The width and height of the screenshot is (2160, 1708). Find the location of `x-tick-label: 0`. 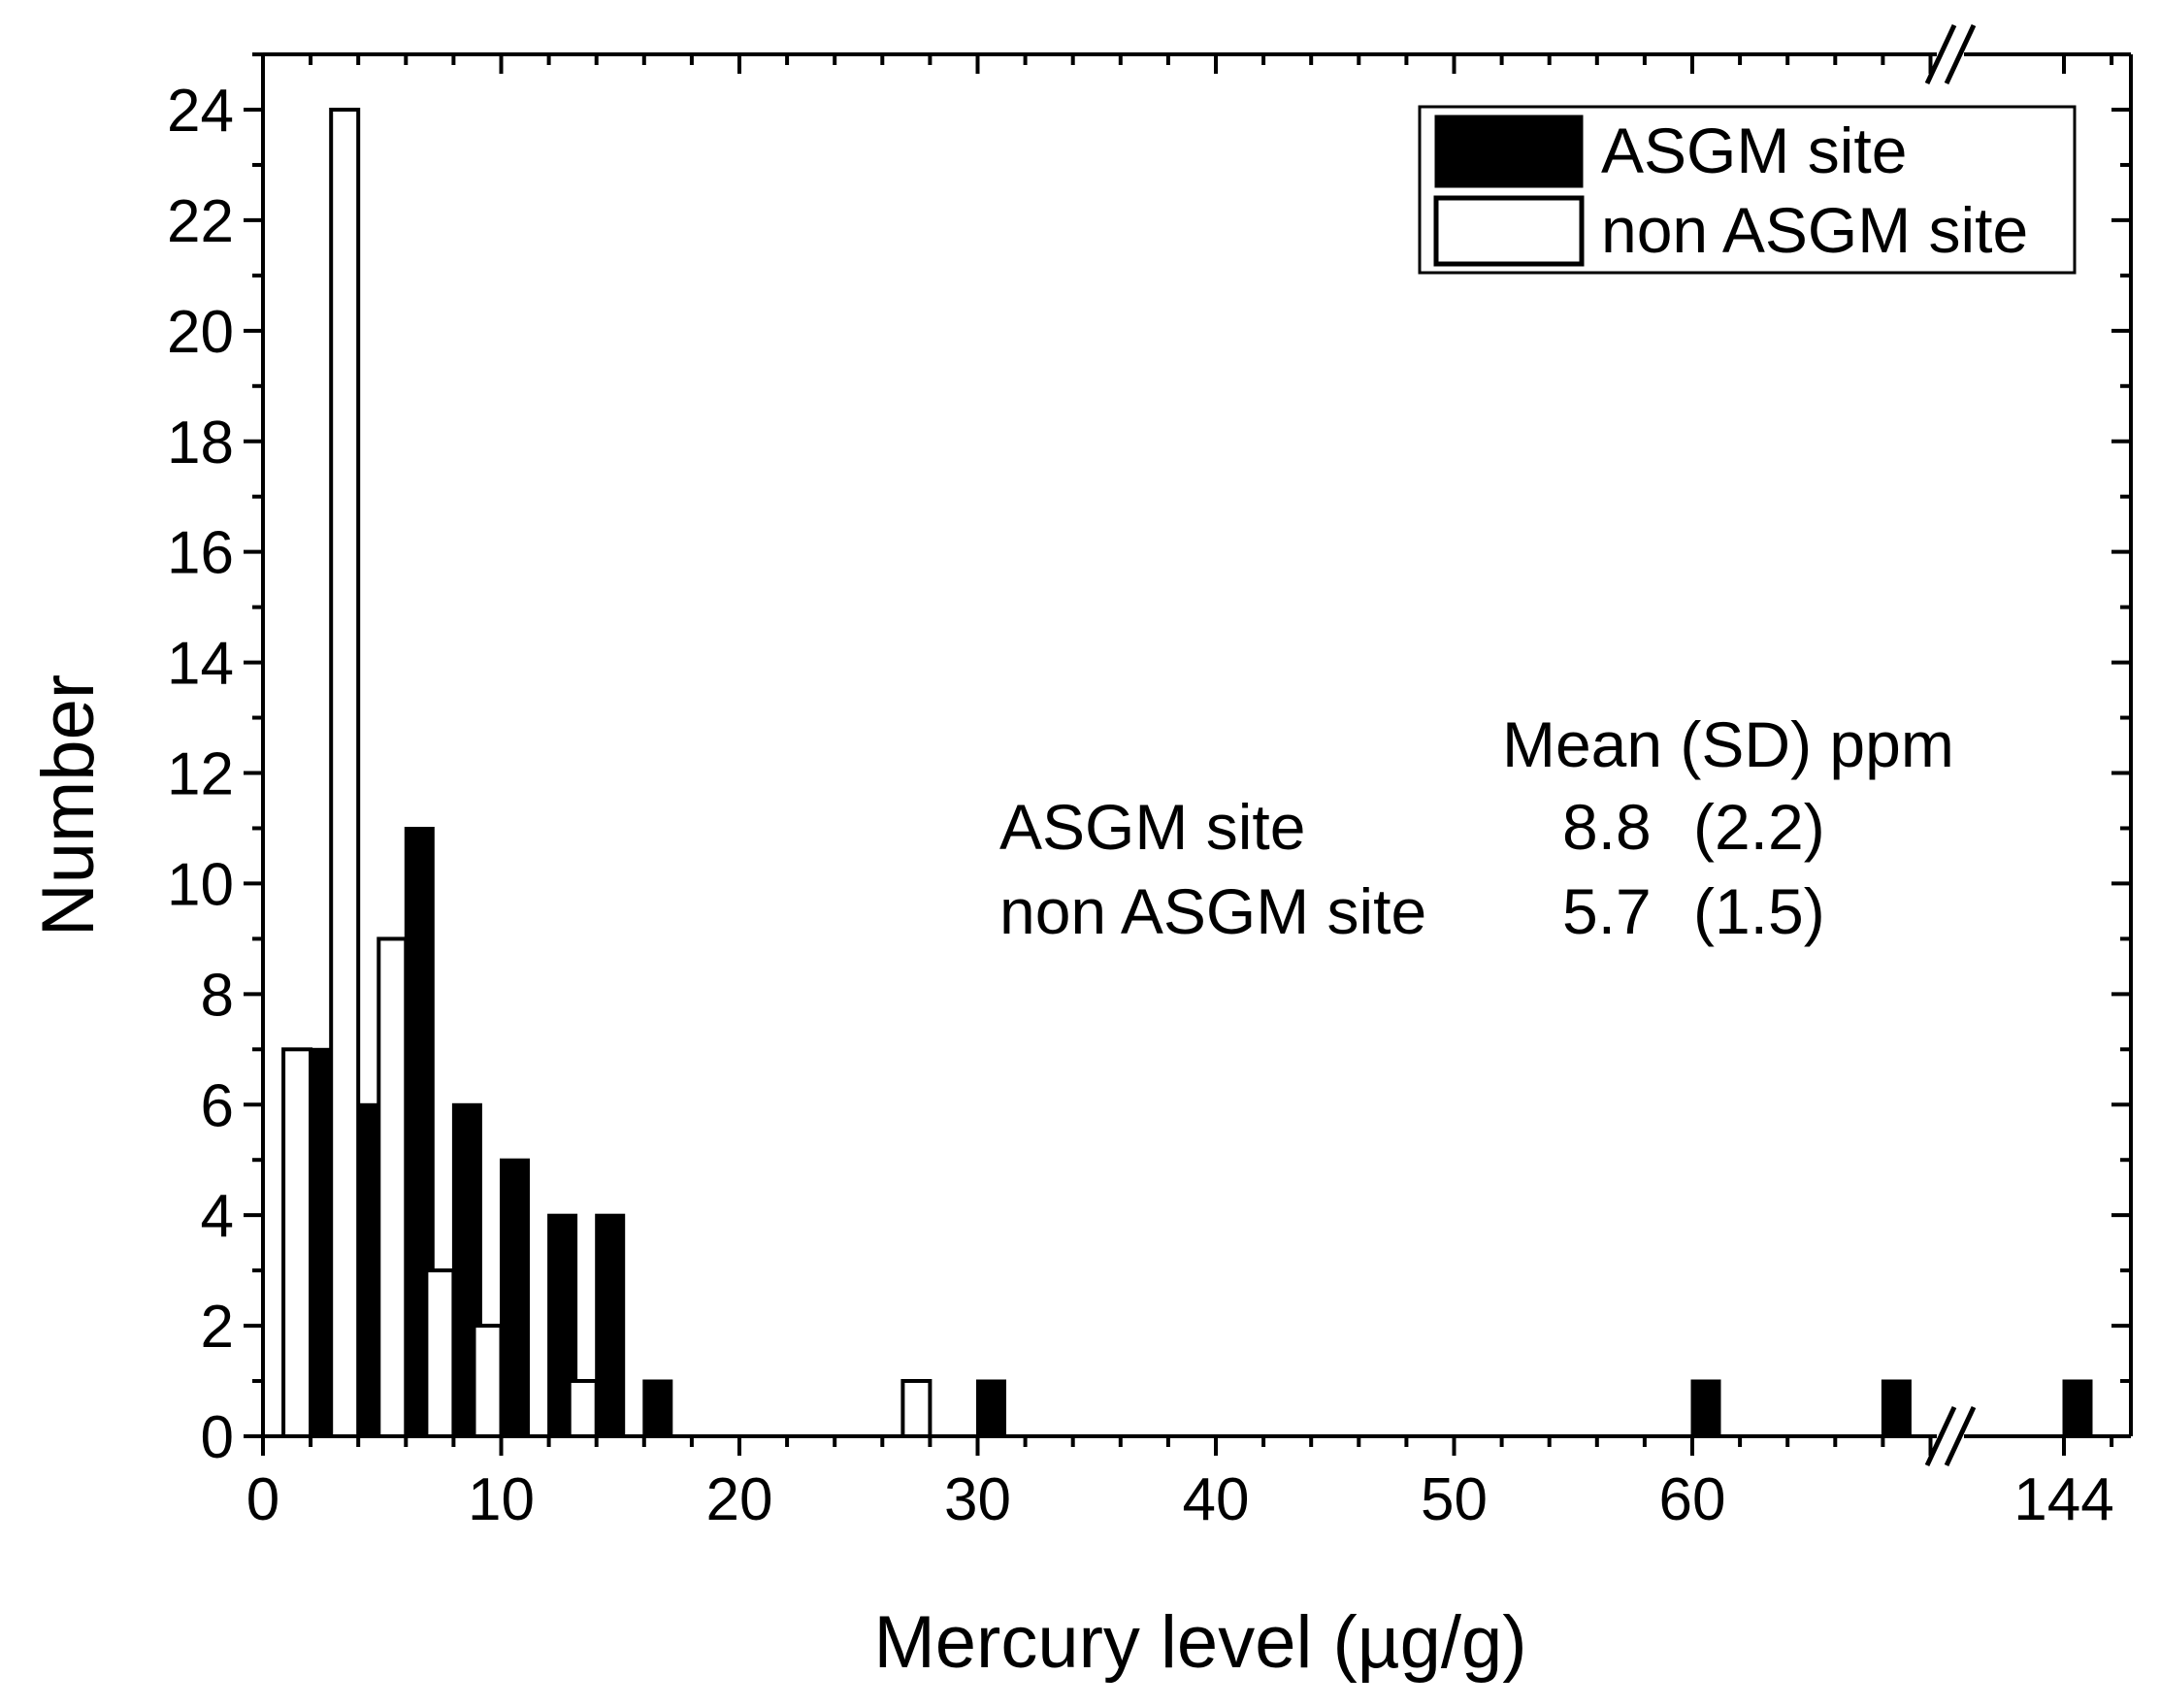

x-tick-label: 0 is located at coordinates (262, 1499).